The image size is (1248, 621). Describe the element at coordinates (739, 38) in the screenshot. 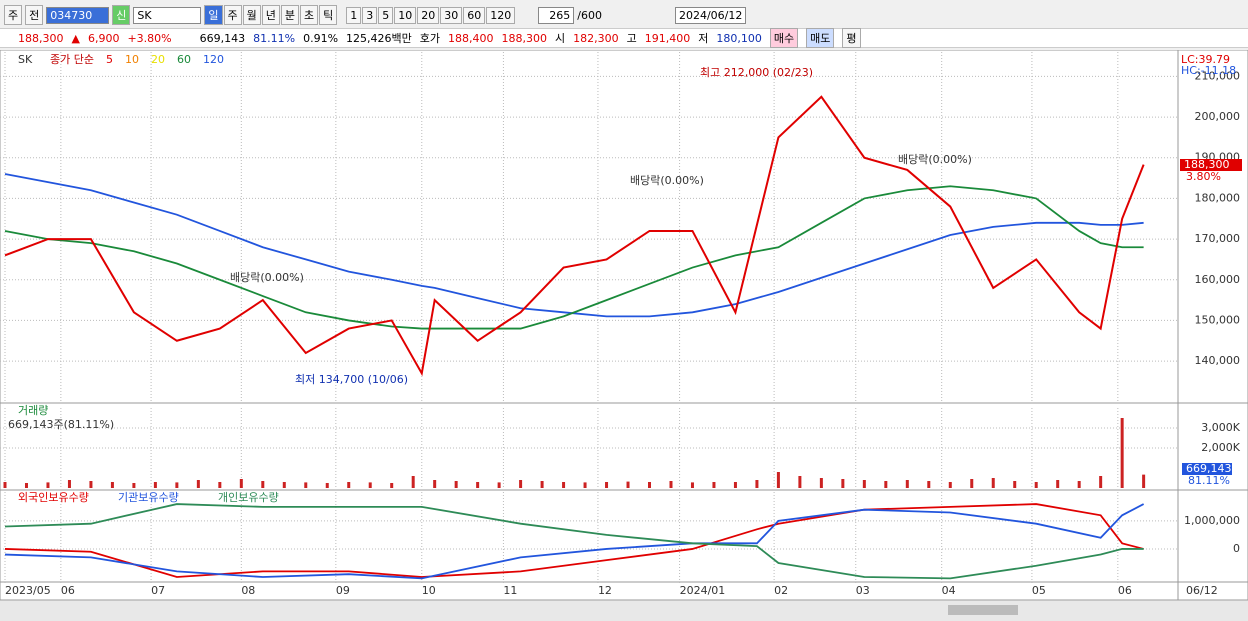

I see `low: 180,100` at that location.